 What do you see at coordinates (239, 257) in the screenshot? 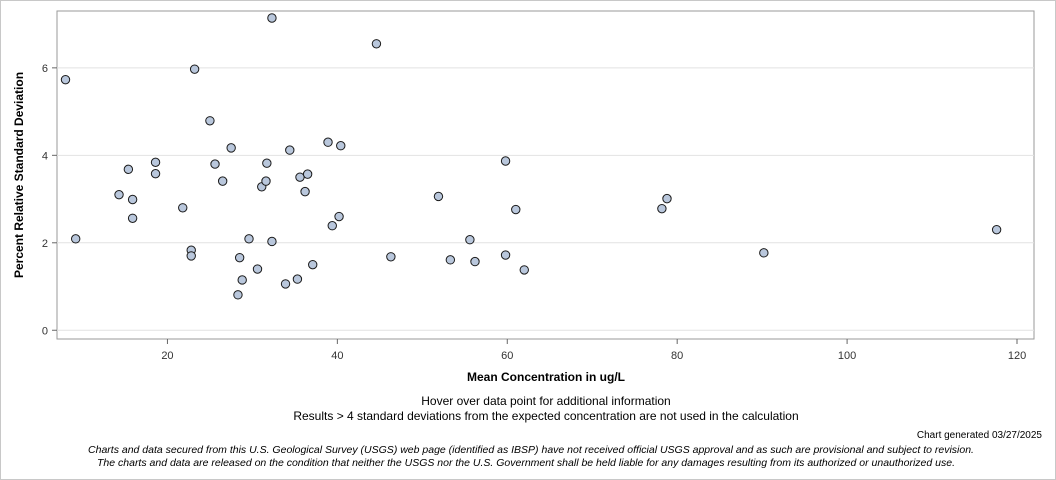
I see `data-point: 28.5, 1.66` at bounding box center [239, 257].